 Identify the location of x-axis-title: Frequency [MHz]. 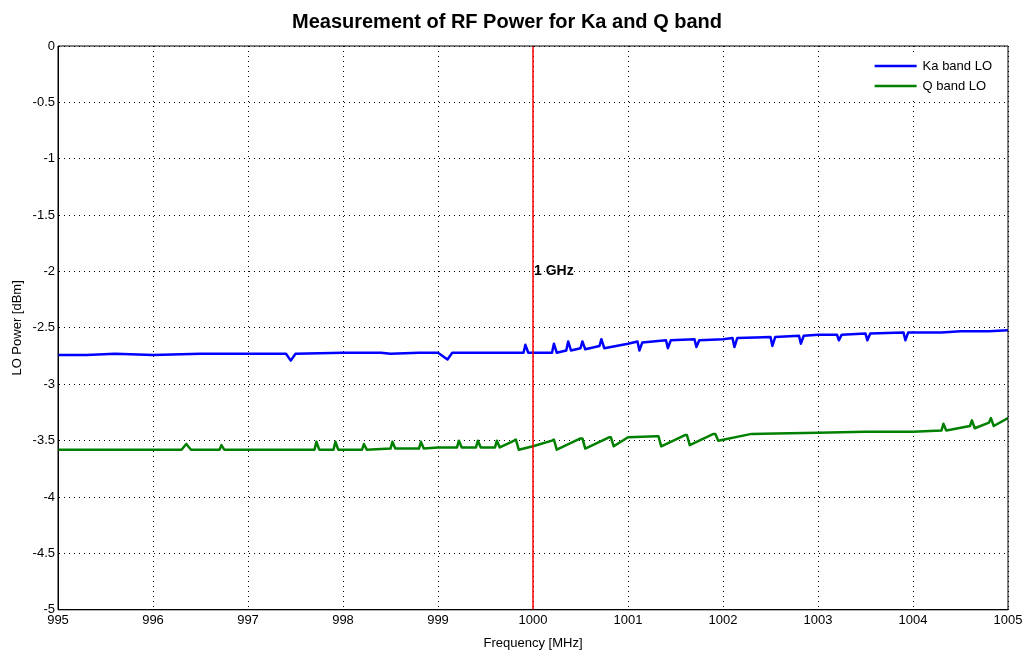
(533, 642).